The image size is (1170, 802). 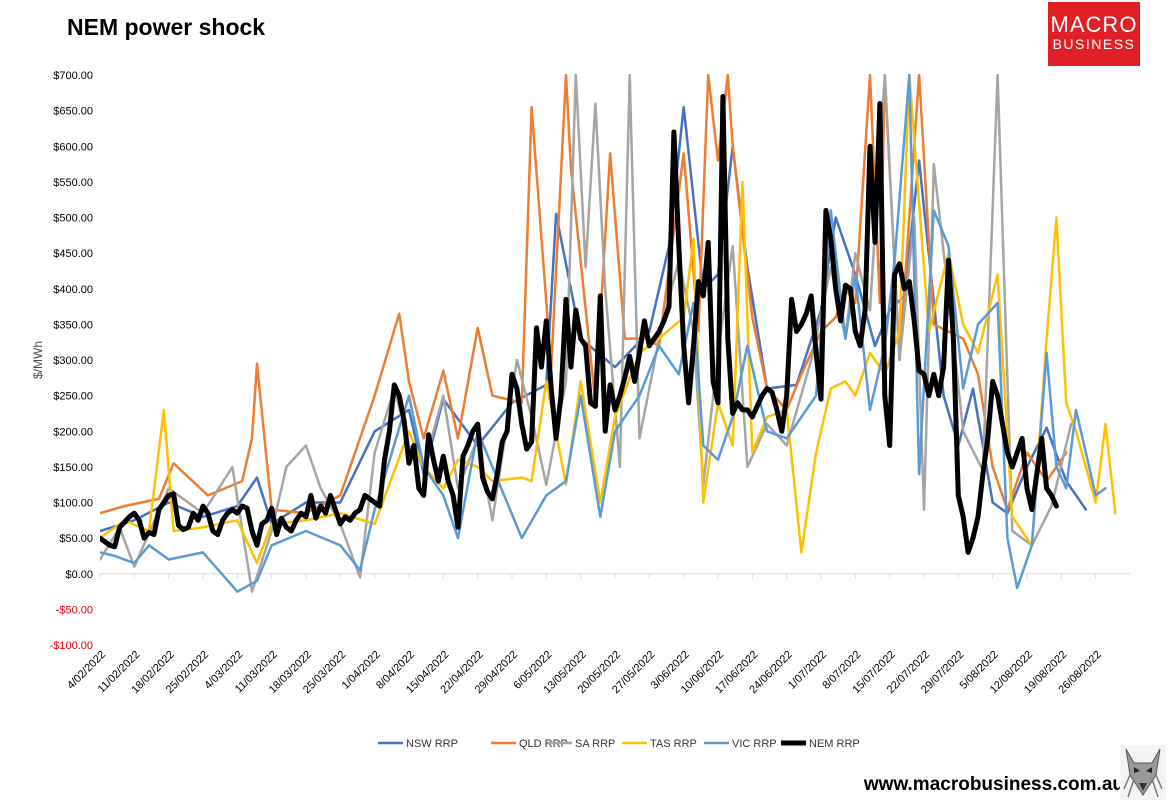 What do you see at coordinates (73, 397) in the screenshot?
I see `y-tick-label: $250.00` at bounding box center [73, 397].